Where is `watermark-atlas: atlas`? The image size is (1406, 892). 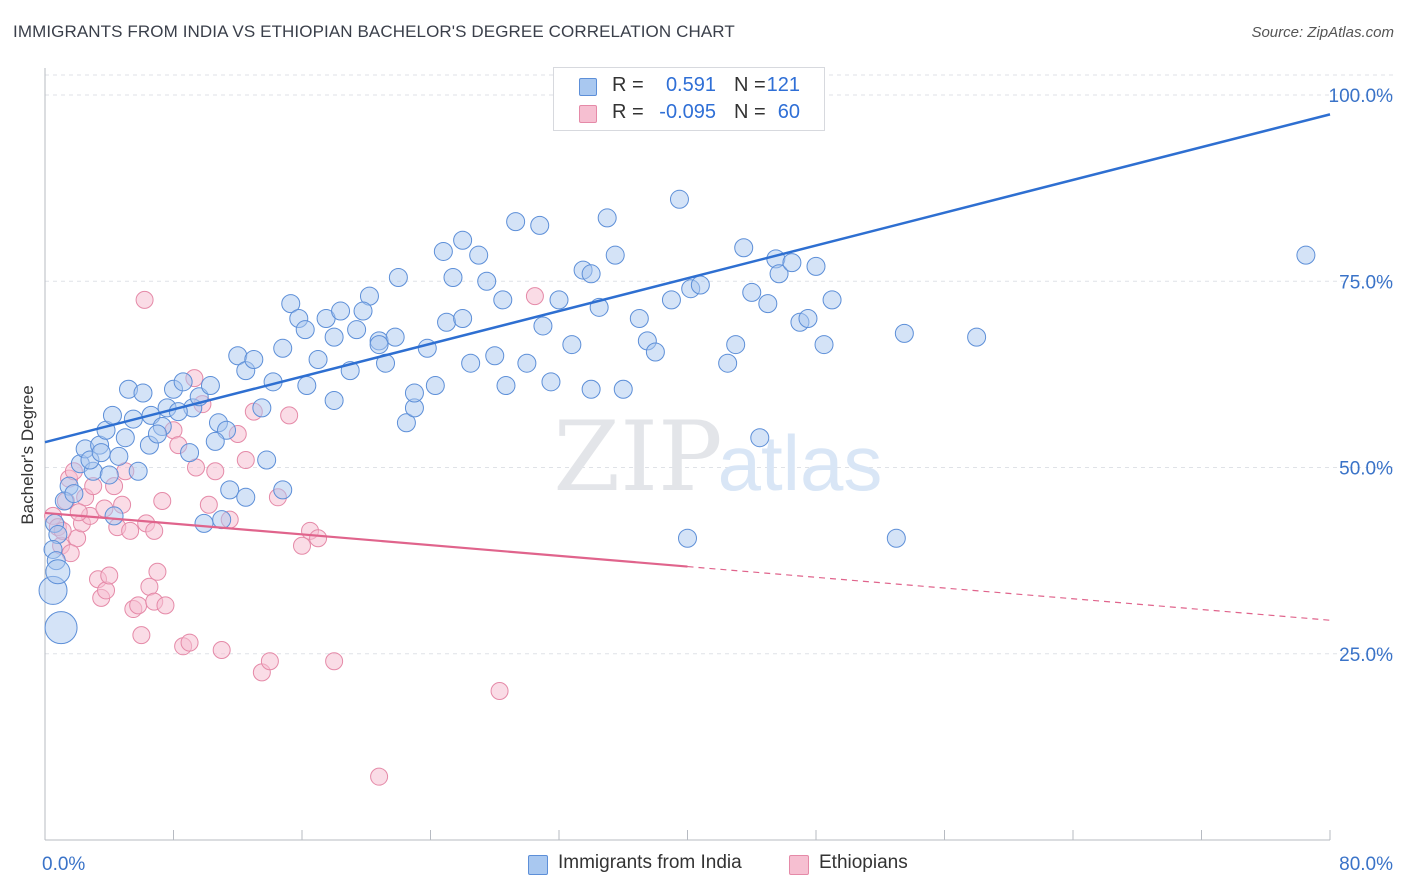
watermark-atlas: atlas is located at coordinates (800, 463).